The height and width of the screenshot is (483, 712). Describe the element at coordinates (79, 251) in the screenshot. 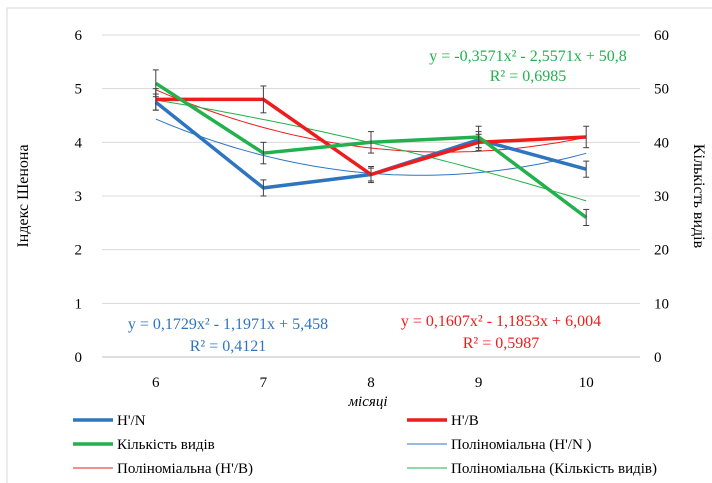

I see `y-tick-left-2: 2` at that location.